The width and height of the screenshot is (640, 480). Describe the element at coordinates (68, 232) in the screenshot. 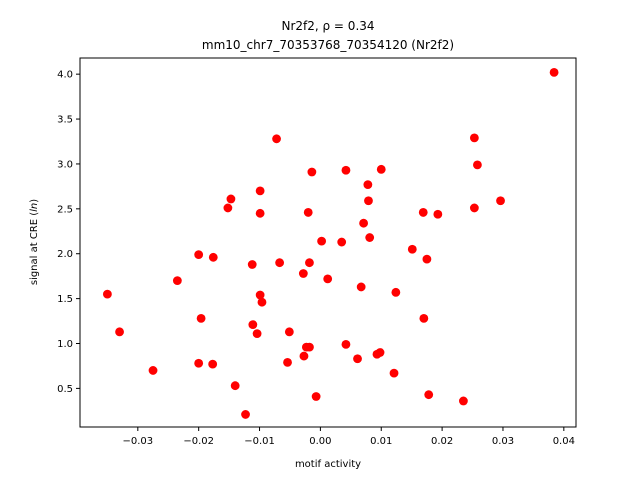

I see `y-axis-ticks: 0.5 1.0 1.5 2.0 2.5 3.0 3.5 4.0` at that location.